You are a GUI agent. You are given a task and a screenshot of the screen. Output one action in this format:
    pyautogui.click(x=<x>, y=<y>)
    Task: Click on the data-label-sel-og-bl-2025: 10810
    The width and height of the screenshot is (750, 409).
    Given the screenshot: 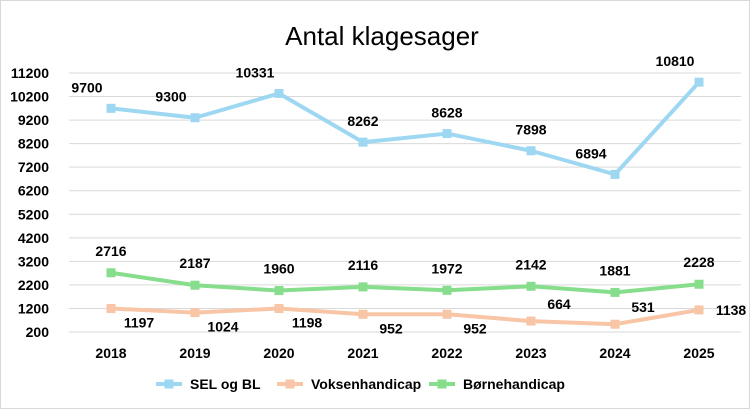 What is the action you would take?
    pyautogui.click(x=675, y=61)
    